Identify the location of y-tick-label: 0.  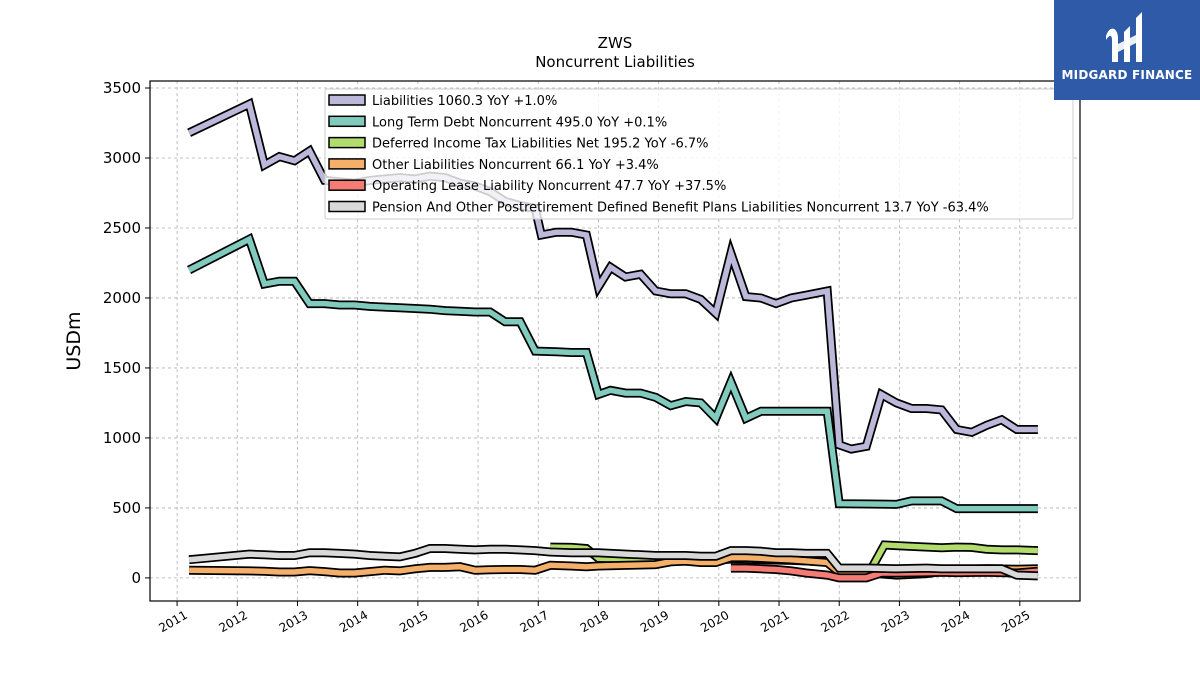
(136, 578).